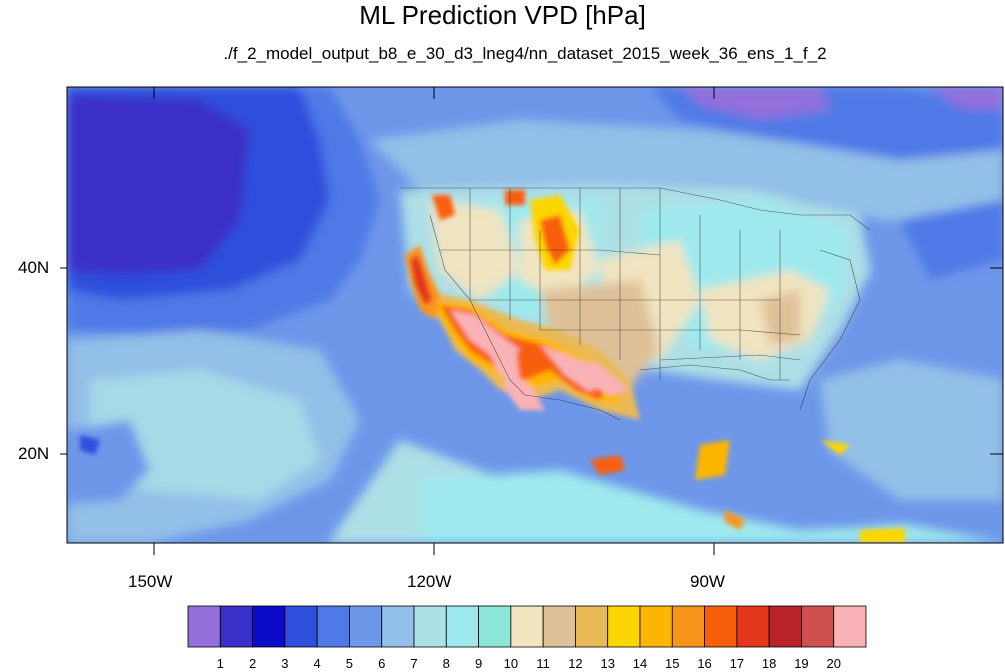  Describe the element at coordinates (502, 15) in the screenshot. I see `map-title: ML Prediction VPD [hPa]` at that location.